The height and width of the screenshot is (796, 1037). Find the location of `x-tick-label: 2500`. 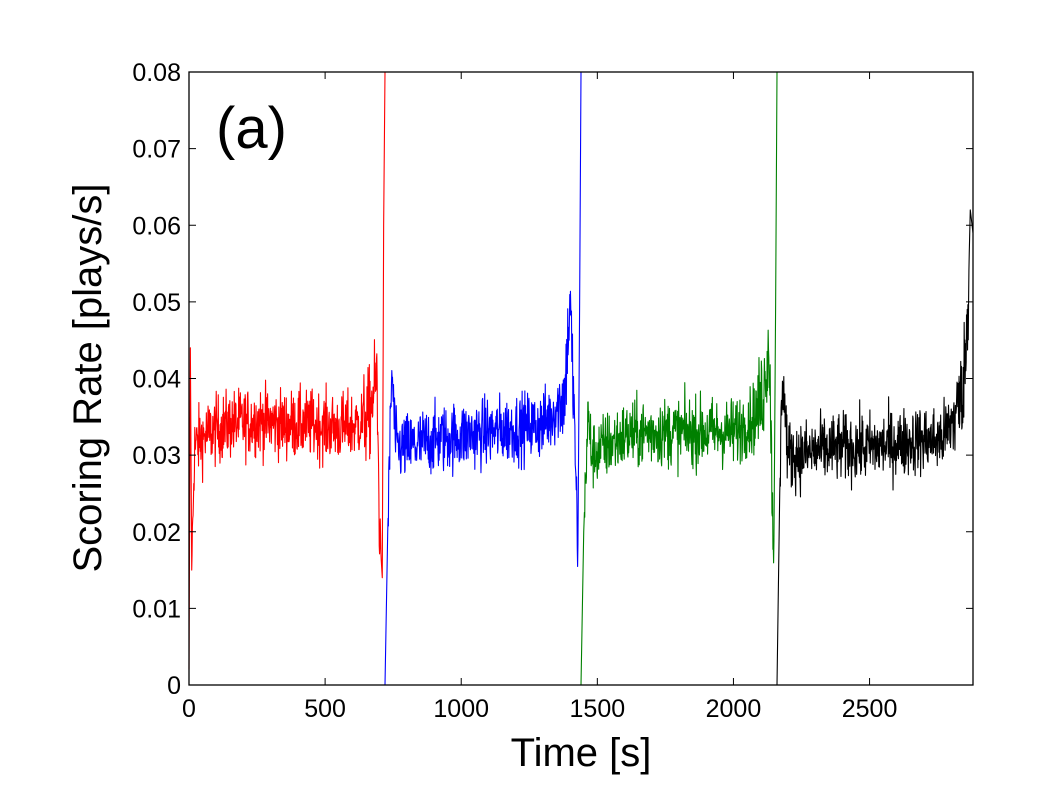

x-tick-label: 2500 is located at coordinates (870, 709).